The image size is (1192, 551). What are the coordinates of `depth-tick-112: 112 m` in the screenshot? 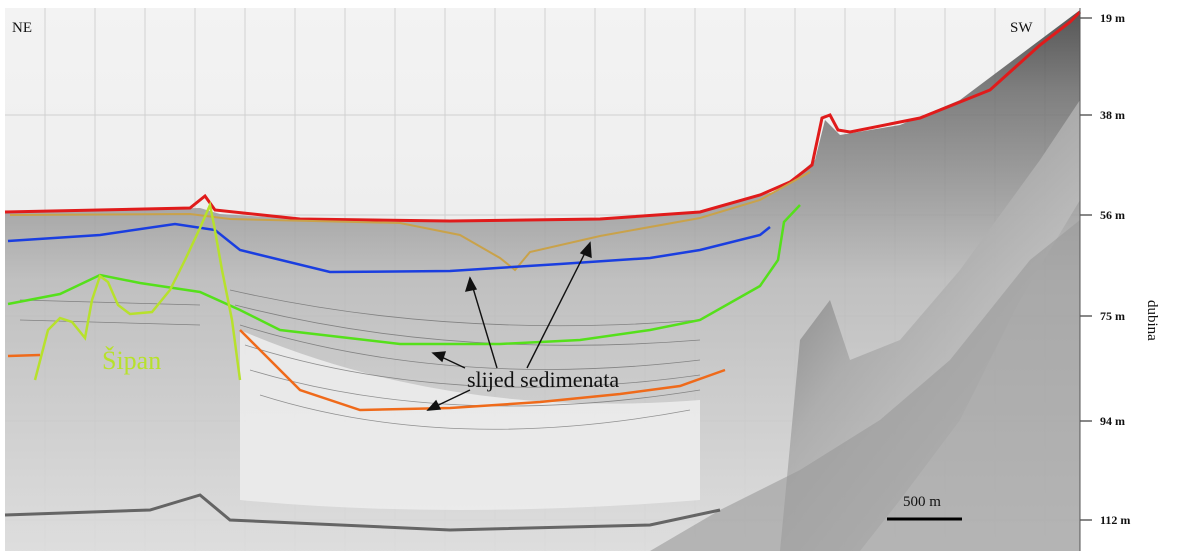 It's located at (1115, 520).